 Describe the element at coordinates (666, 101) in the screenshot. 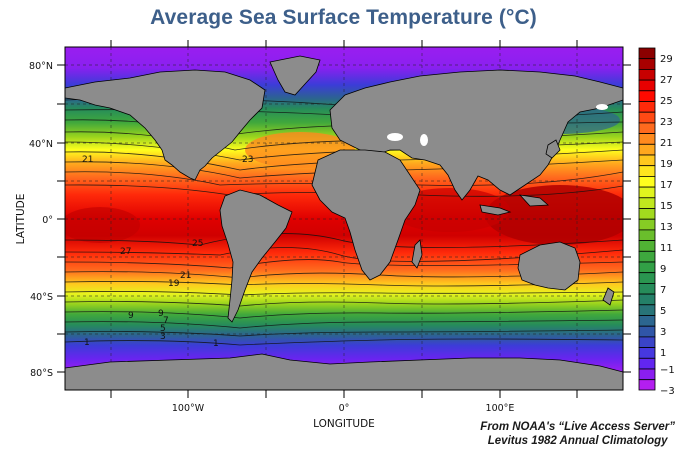

I see `colorbar-label: 25` at that location.